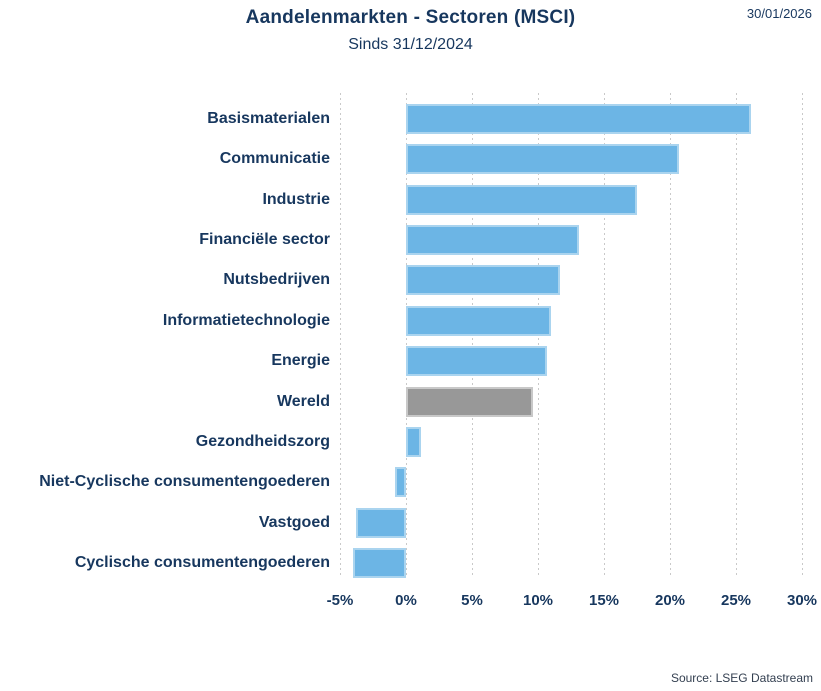  What do you see at coordinates (521, 199) in the screenshot?
I see `bar-industrie` at bounding box center [521, 199].